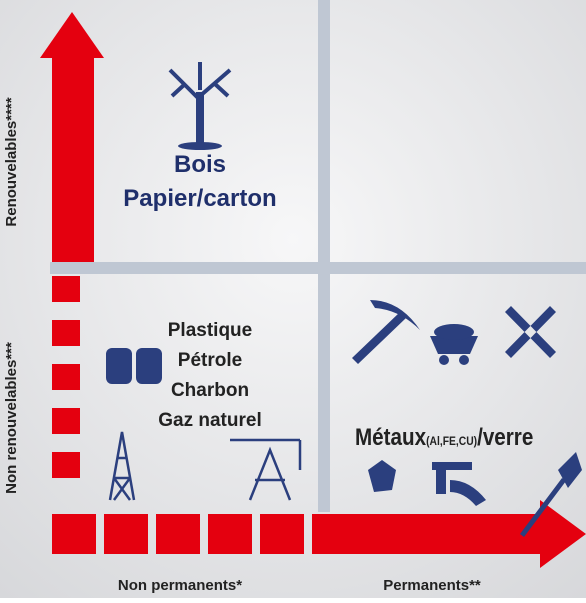 Image resolution: width=586 pixels, height=603 pixels. Describe the element at coordinates (205, 466) in the screenshot. I see `derrick-icon` at that location.